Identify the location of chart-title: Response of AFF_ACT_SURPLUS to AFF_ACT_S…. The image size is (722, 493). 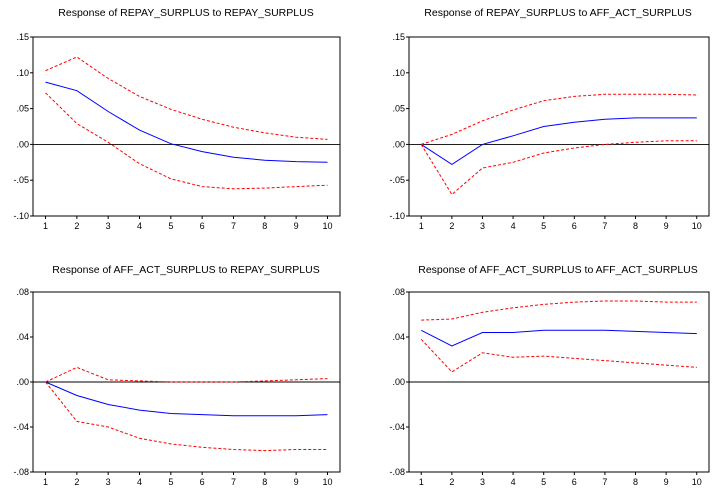
(558, 270).